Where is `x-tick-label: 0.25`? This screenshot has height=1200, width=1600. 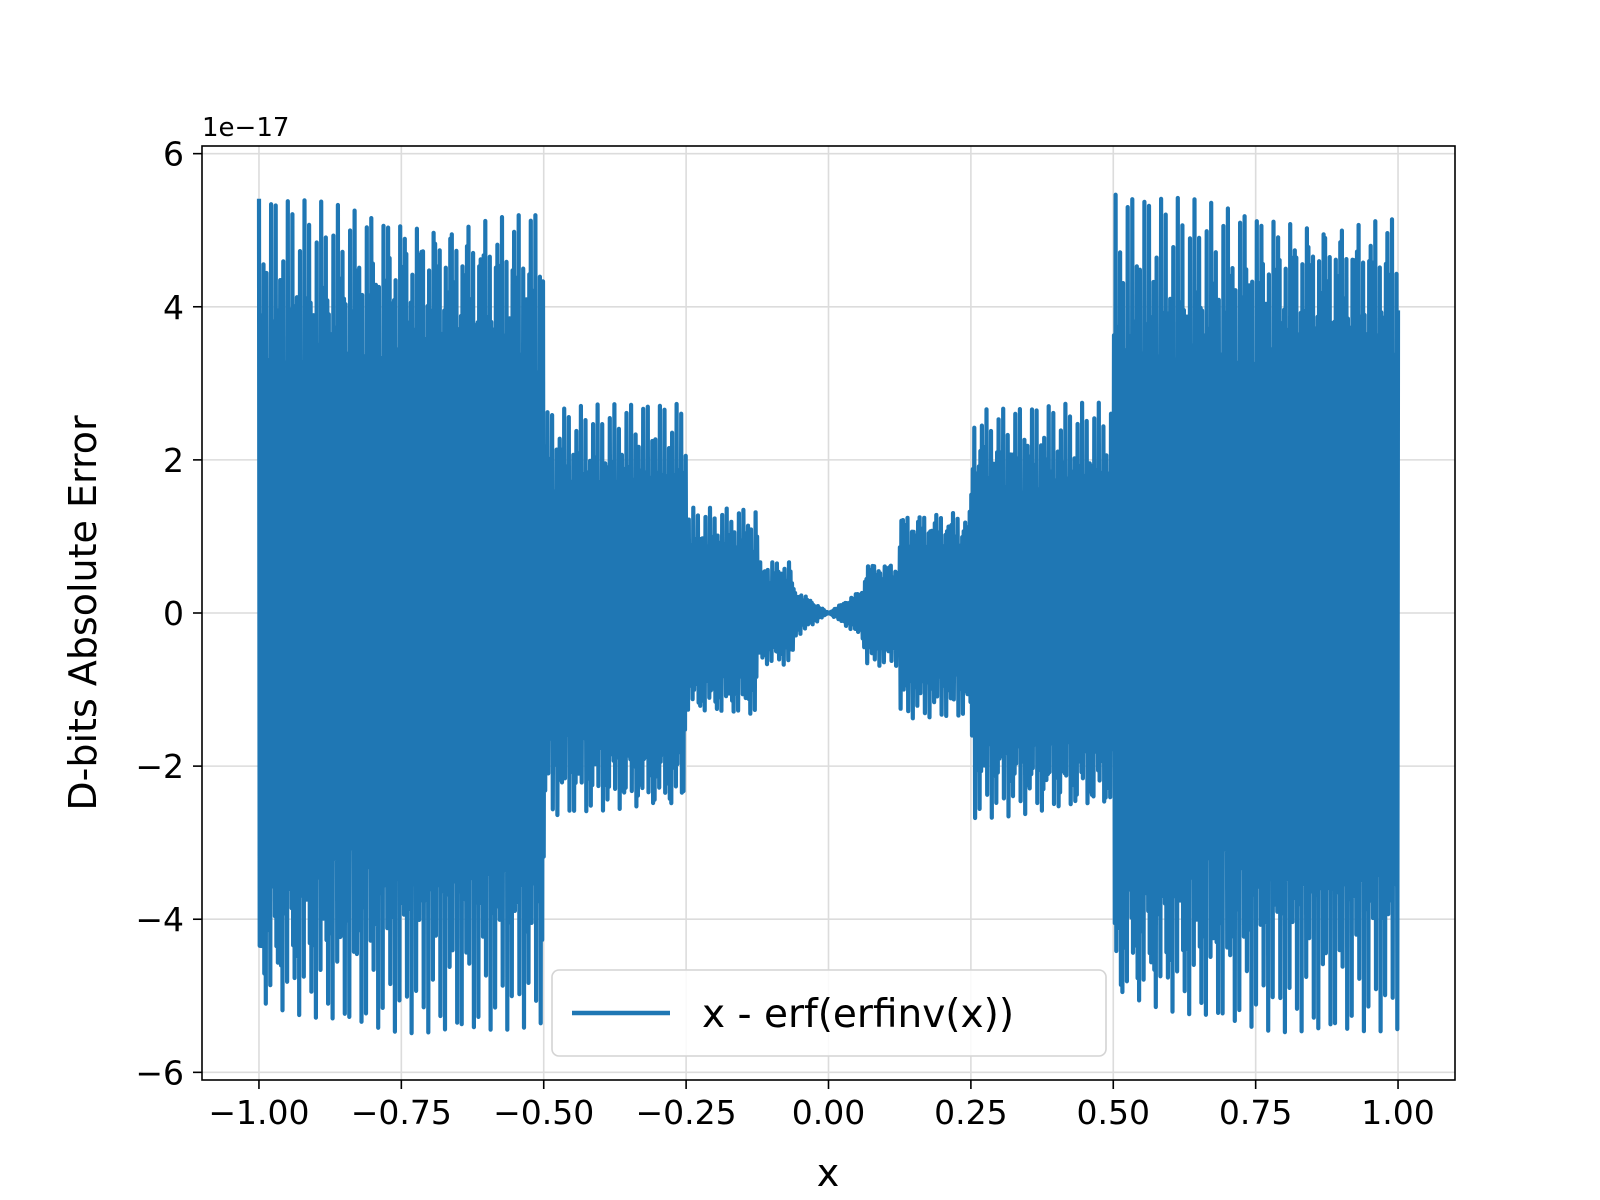
x-tick-label: 0.25 is located at coordinates (970, 1112).